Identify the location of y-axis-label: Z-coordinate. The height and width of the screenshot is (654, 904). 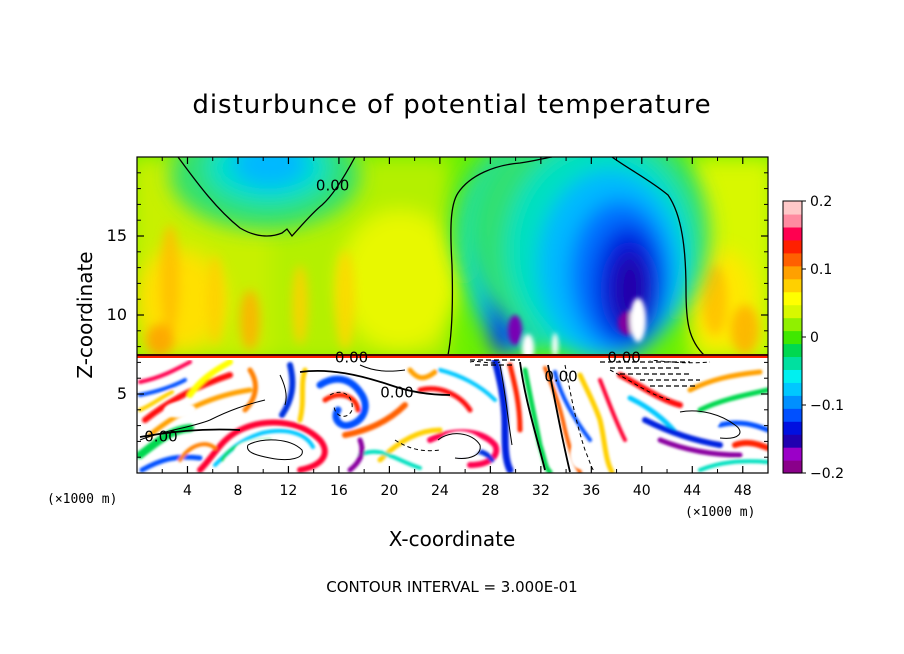
(85, 314).